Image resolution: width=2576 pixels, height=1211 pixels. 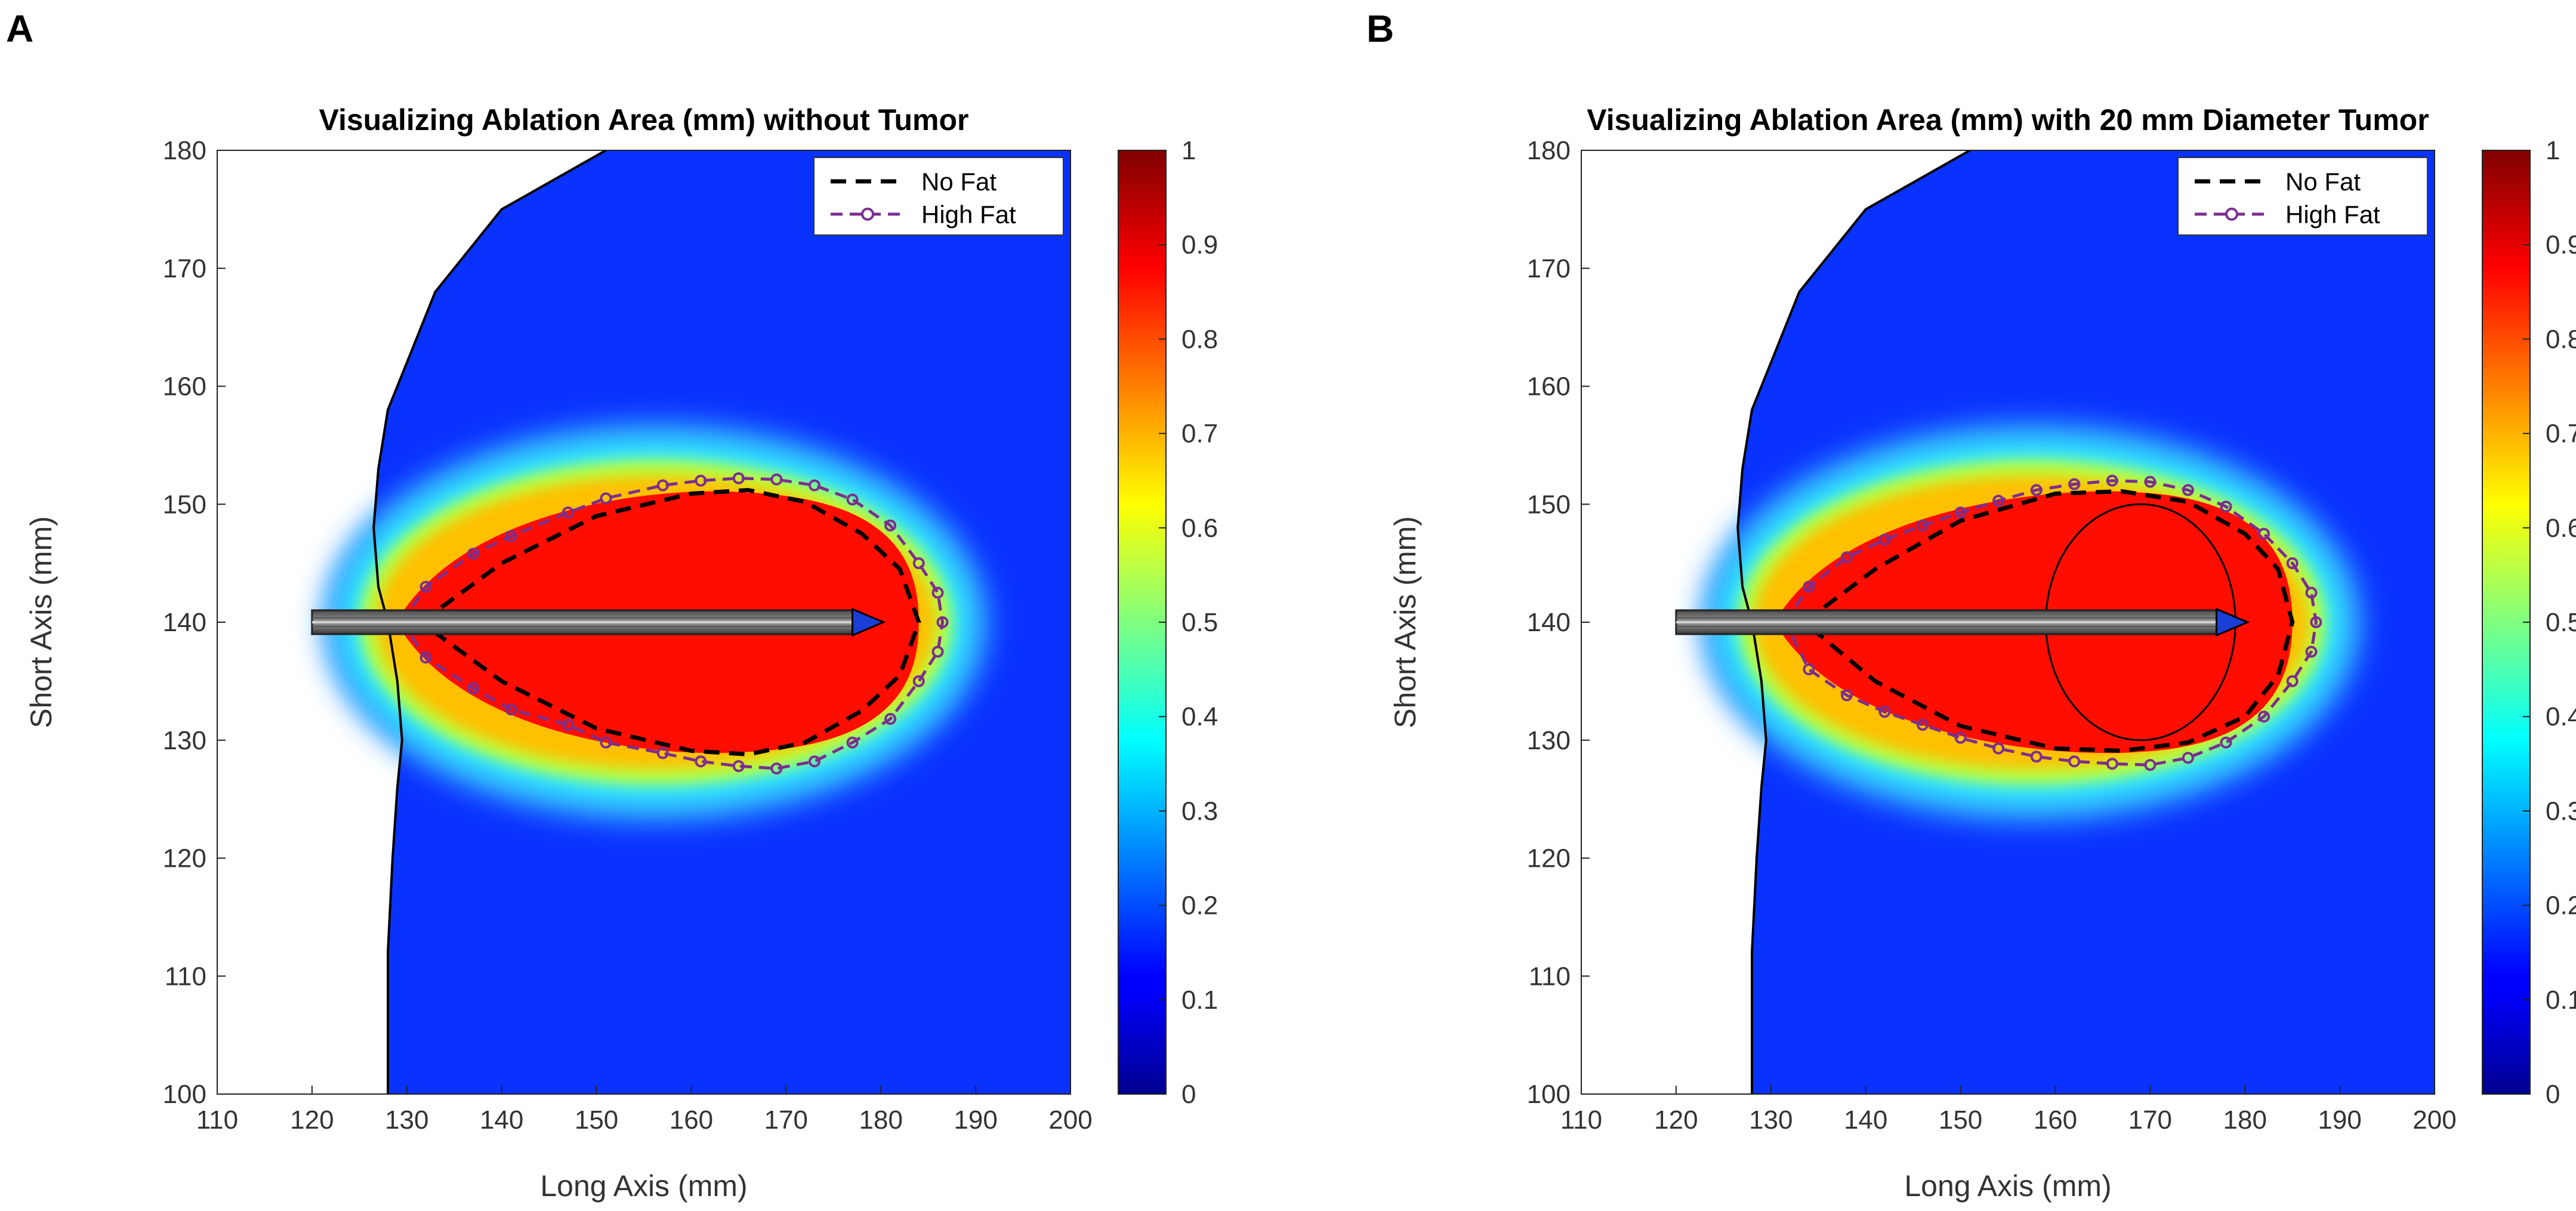 I want to click on x-tick-label: 140, so click(x=1865, y=1120).